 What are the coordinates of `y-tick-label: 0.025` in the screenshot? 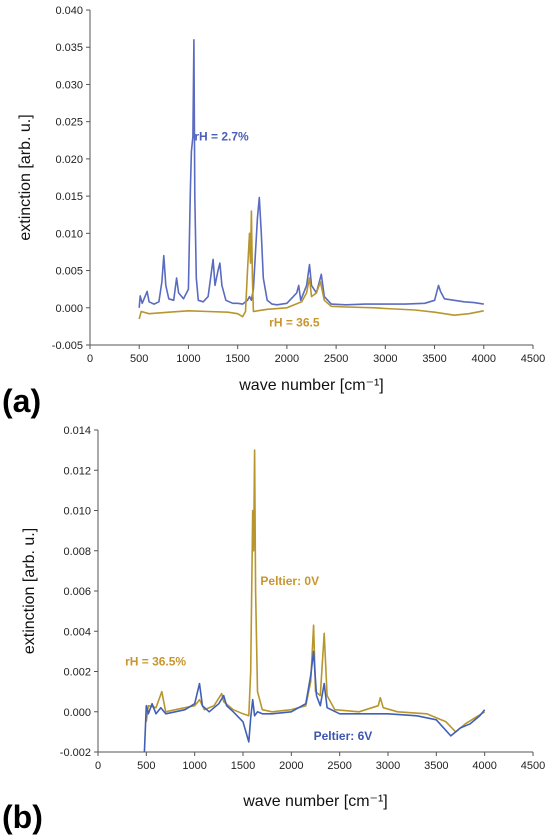 It's located at (69, 123).